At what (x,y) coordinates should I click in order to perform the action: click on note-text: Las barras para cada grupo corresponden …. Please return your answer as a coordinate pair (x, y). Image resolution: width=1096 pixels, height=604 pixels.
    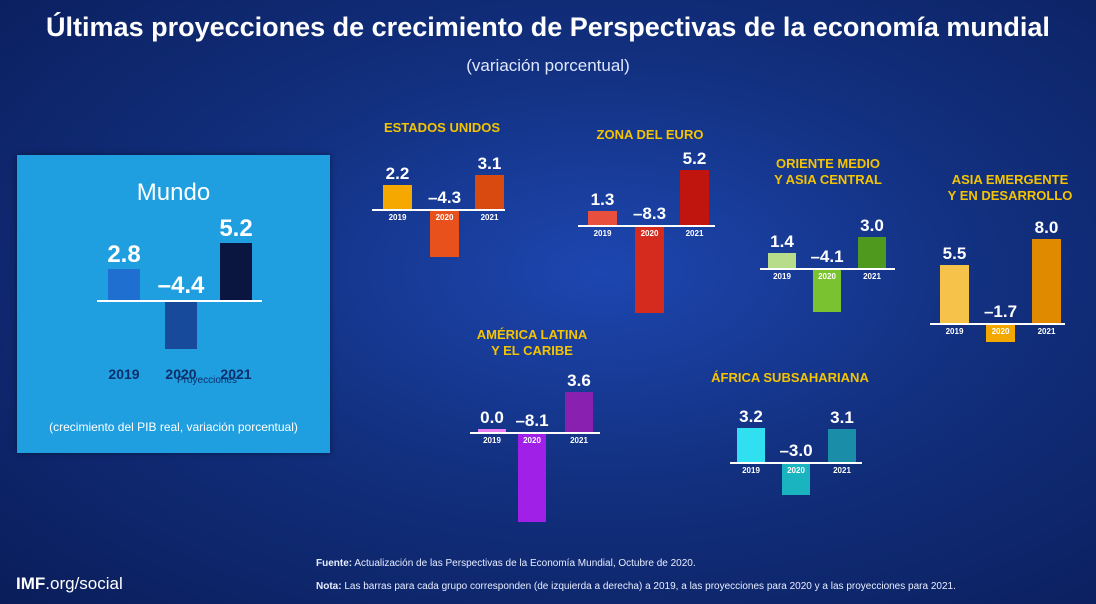
    Looking at the image, I should click on (650, 586).